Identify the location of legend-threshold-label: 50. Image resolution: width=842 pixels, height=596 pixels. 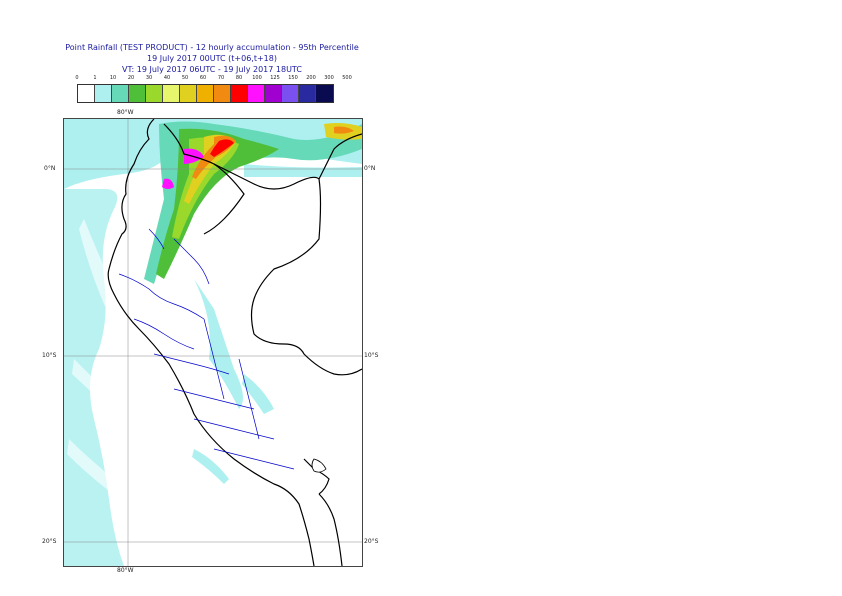
(185, 78).